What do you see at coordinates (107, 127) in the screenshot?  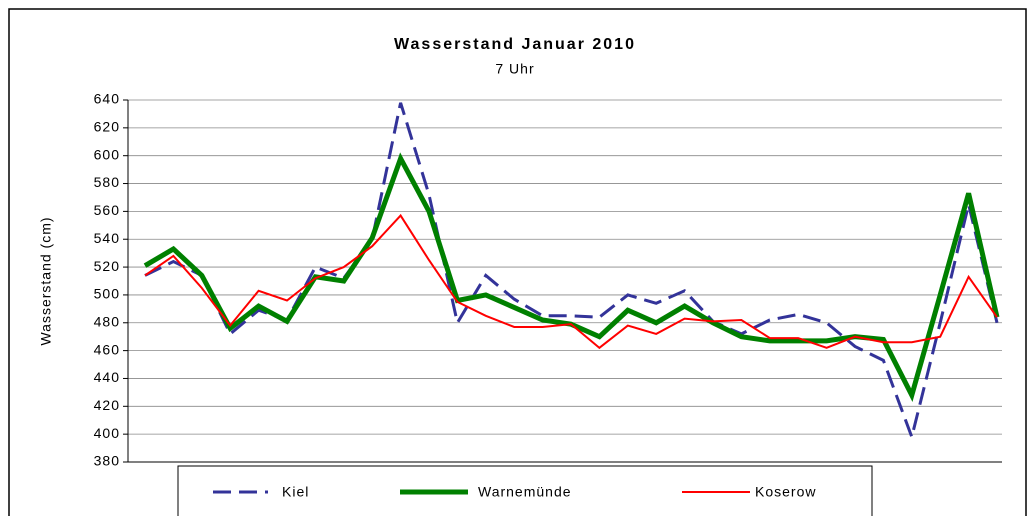 I see `y-tick-label: 620` at bounding box center [107, 127].